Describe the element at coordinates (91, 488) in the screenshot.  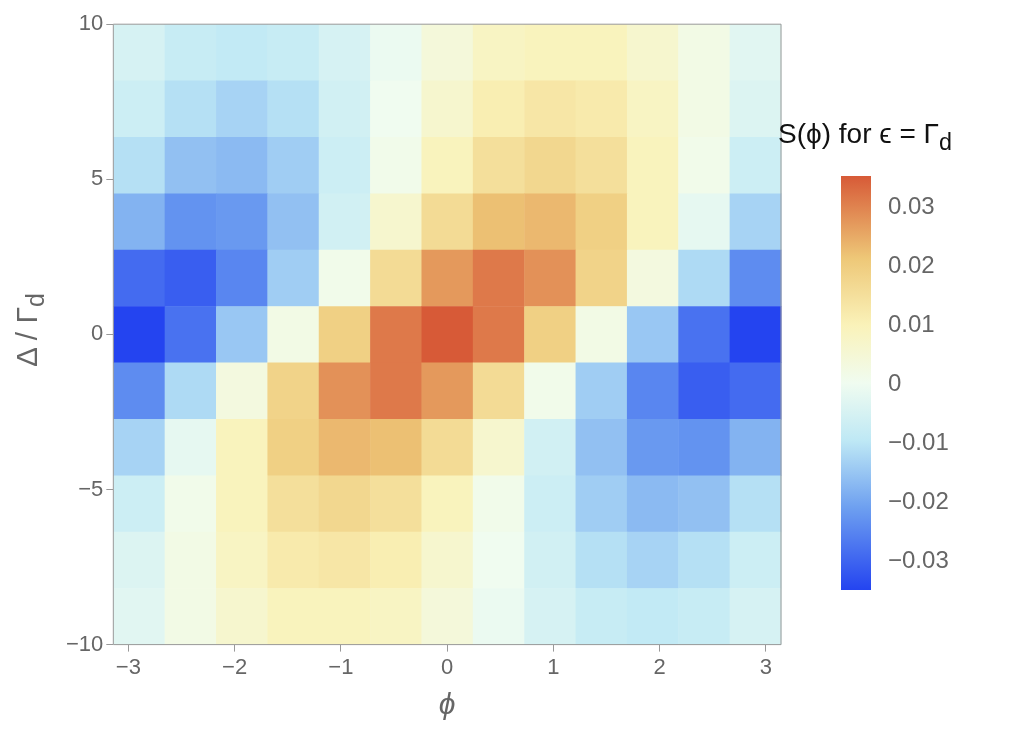
I see `y-tick-label: −5` at that location.